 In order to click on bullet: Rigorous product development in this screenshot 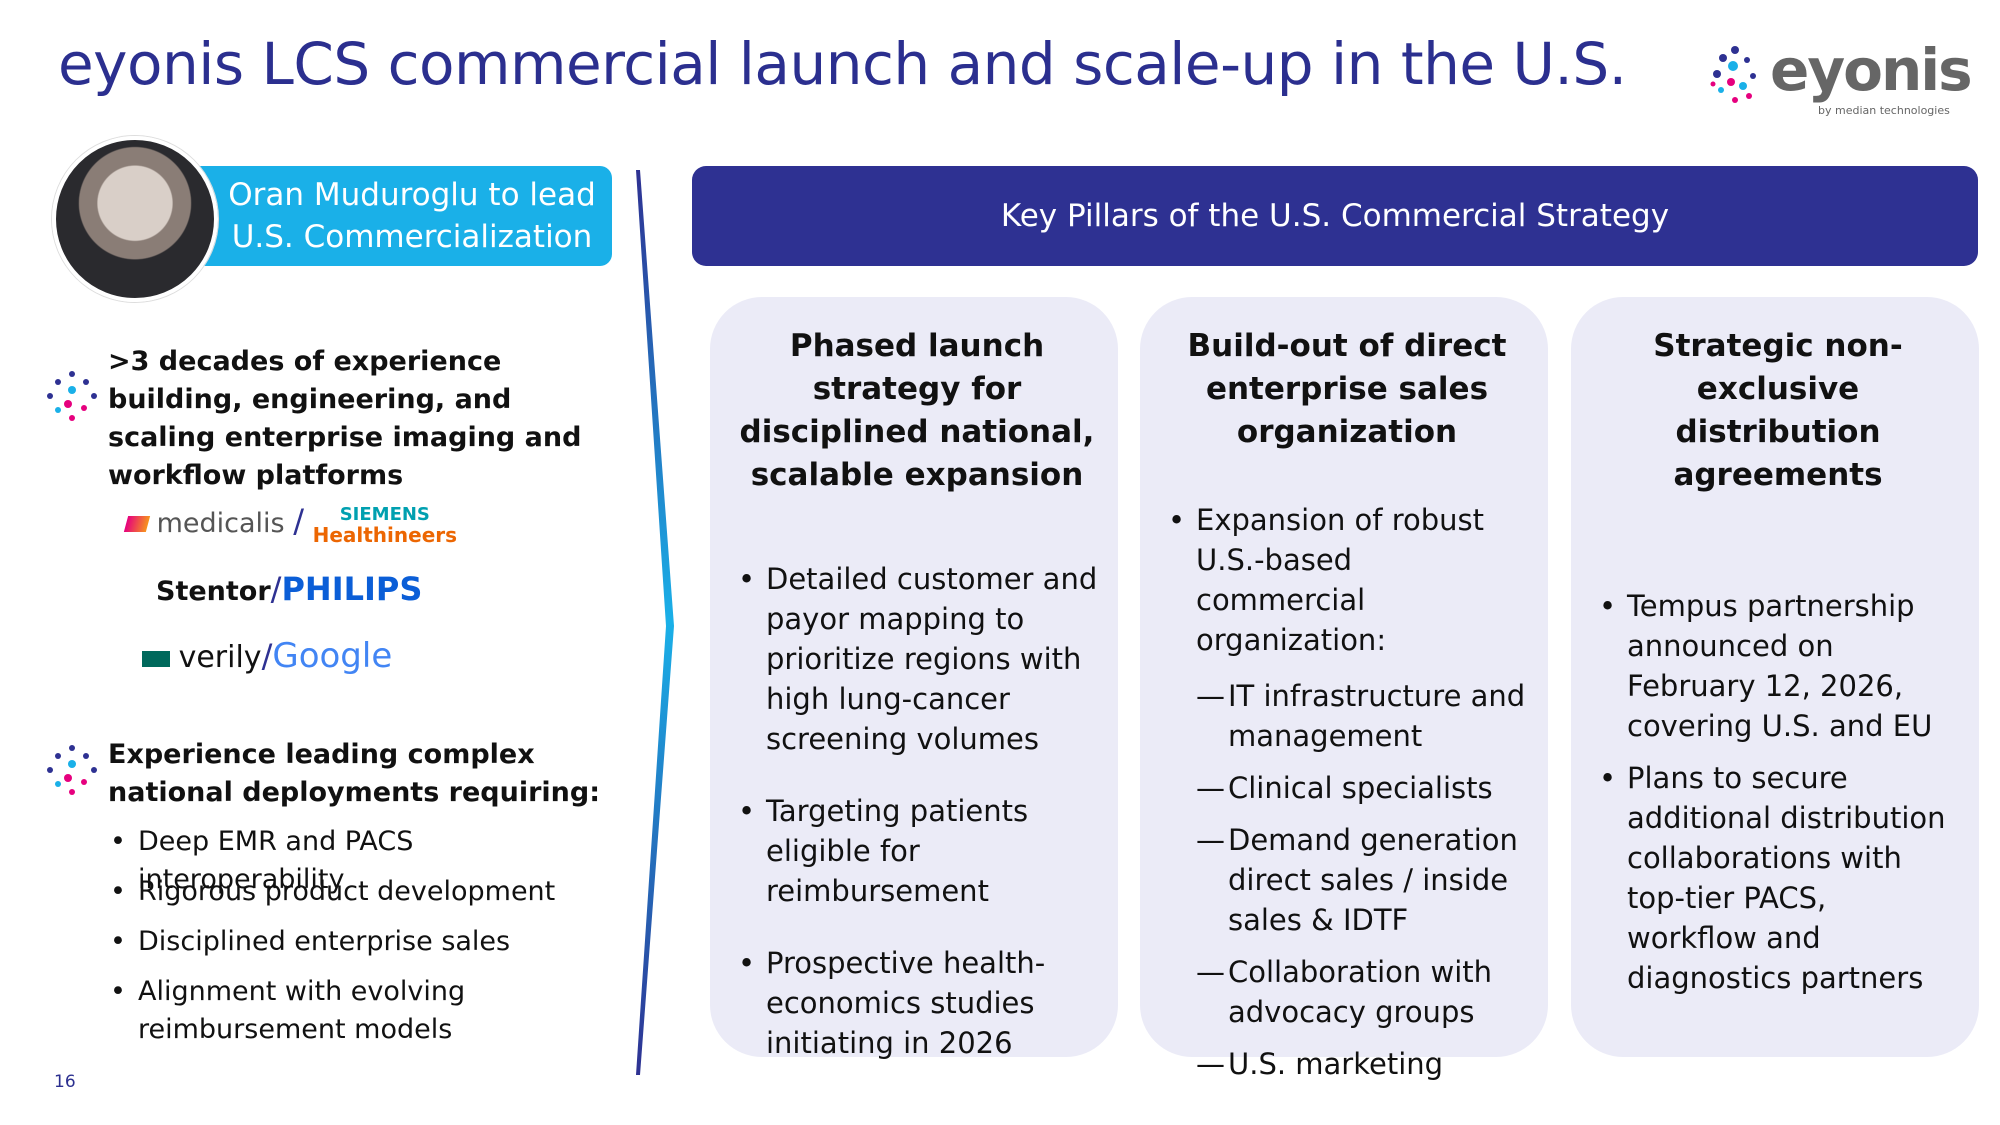, I will do `click(369, 892)`.